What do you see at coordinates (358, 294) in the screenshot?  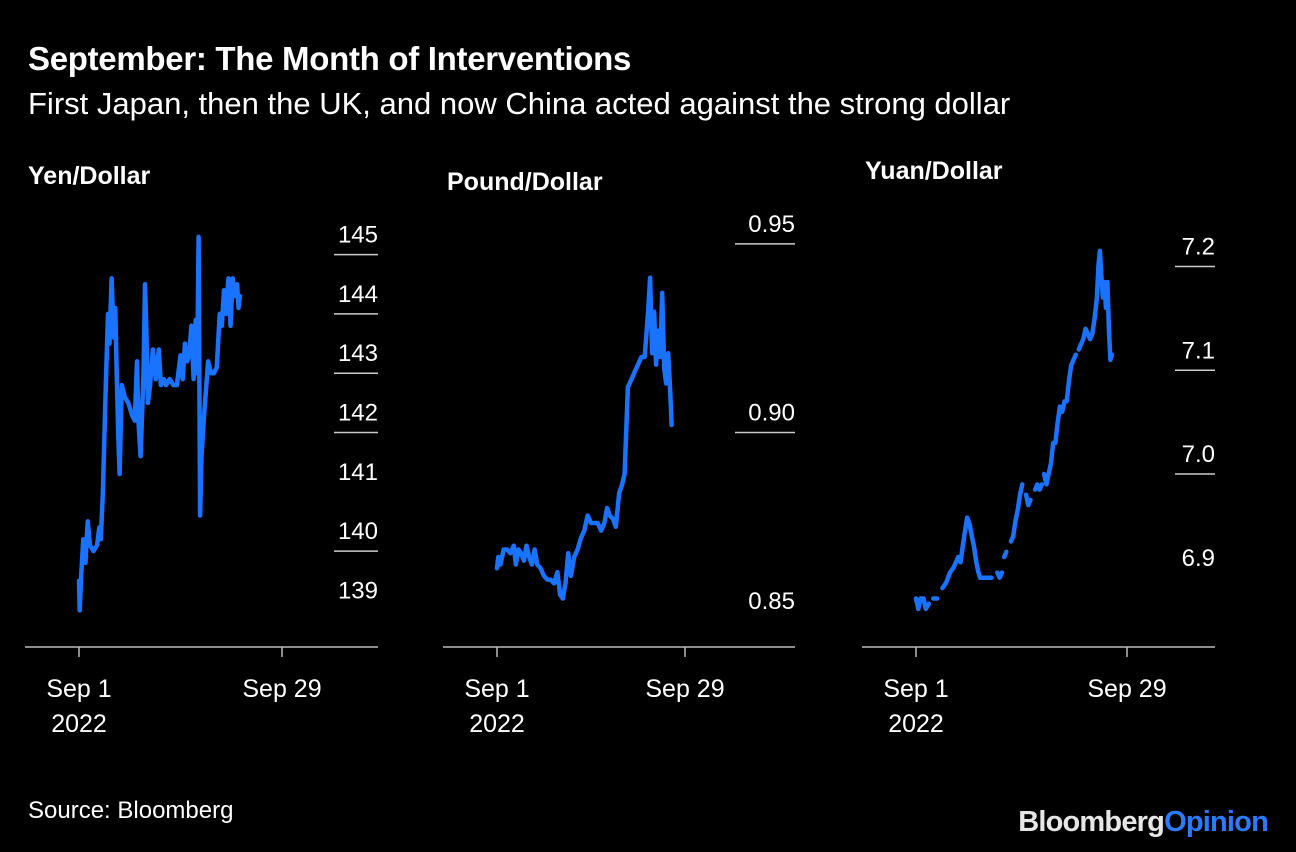 I see `yen-y-tick-label: 144` at bounding box center [358, 294].